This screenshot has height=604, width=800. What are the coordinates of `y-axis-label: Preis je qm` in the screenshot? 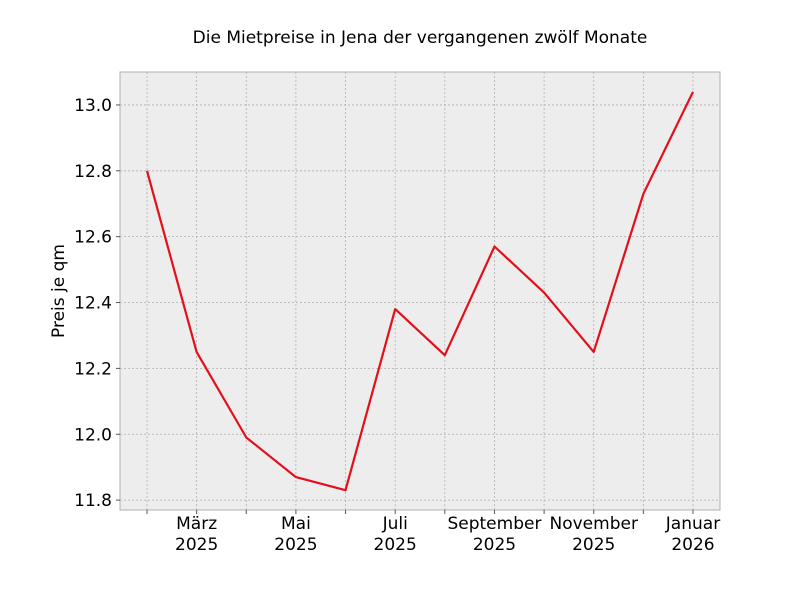 It's located at (59, 291).